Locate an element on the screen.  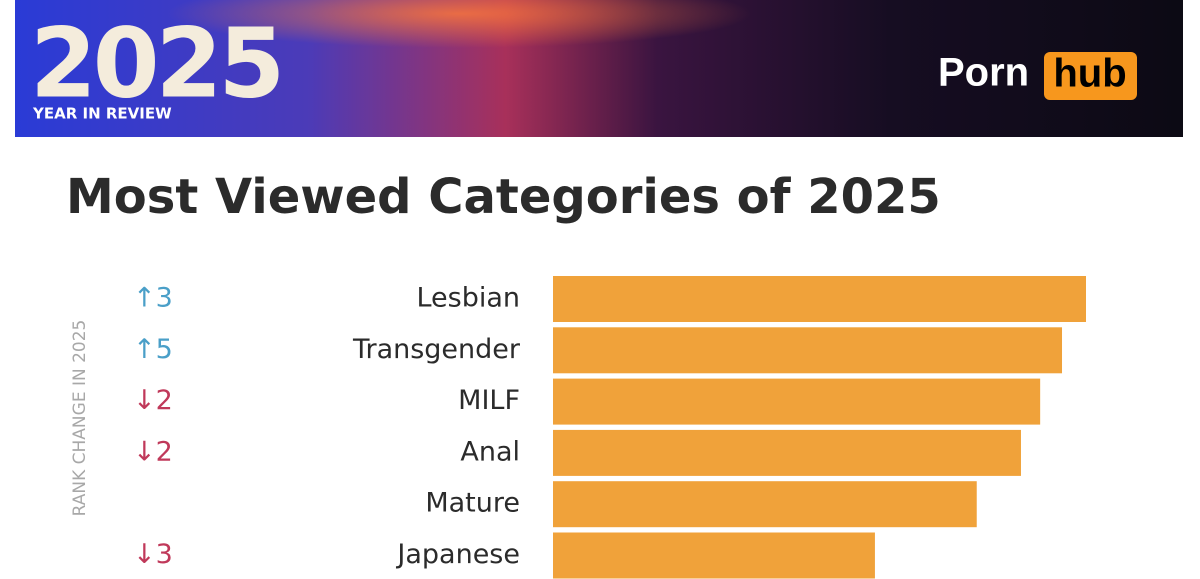
category-label: MILF is located at coordinates (489, 400).